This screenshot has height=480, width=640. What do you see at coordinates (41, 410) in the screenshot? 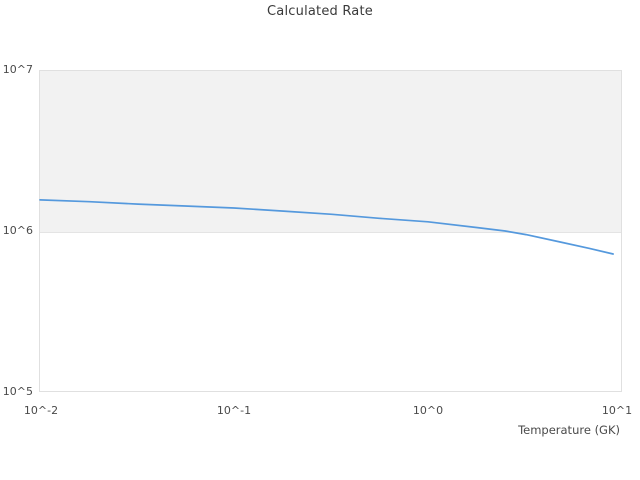
I see `xtick-1e-2: 10^-2` at bounding box center [41, 410].